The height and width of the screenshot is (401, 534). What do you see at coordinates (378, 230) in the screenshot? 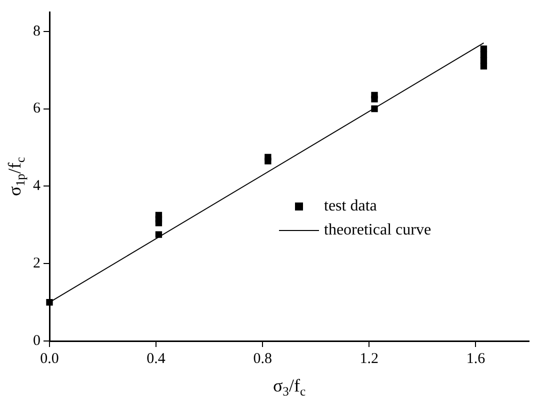
I see `legend-label: theoretical curve` at bounding box center [378, 230].